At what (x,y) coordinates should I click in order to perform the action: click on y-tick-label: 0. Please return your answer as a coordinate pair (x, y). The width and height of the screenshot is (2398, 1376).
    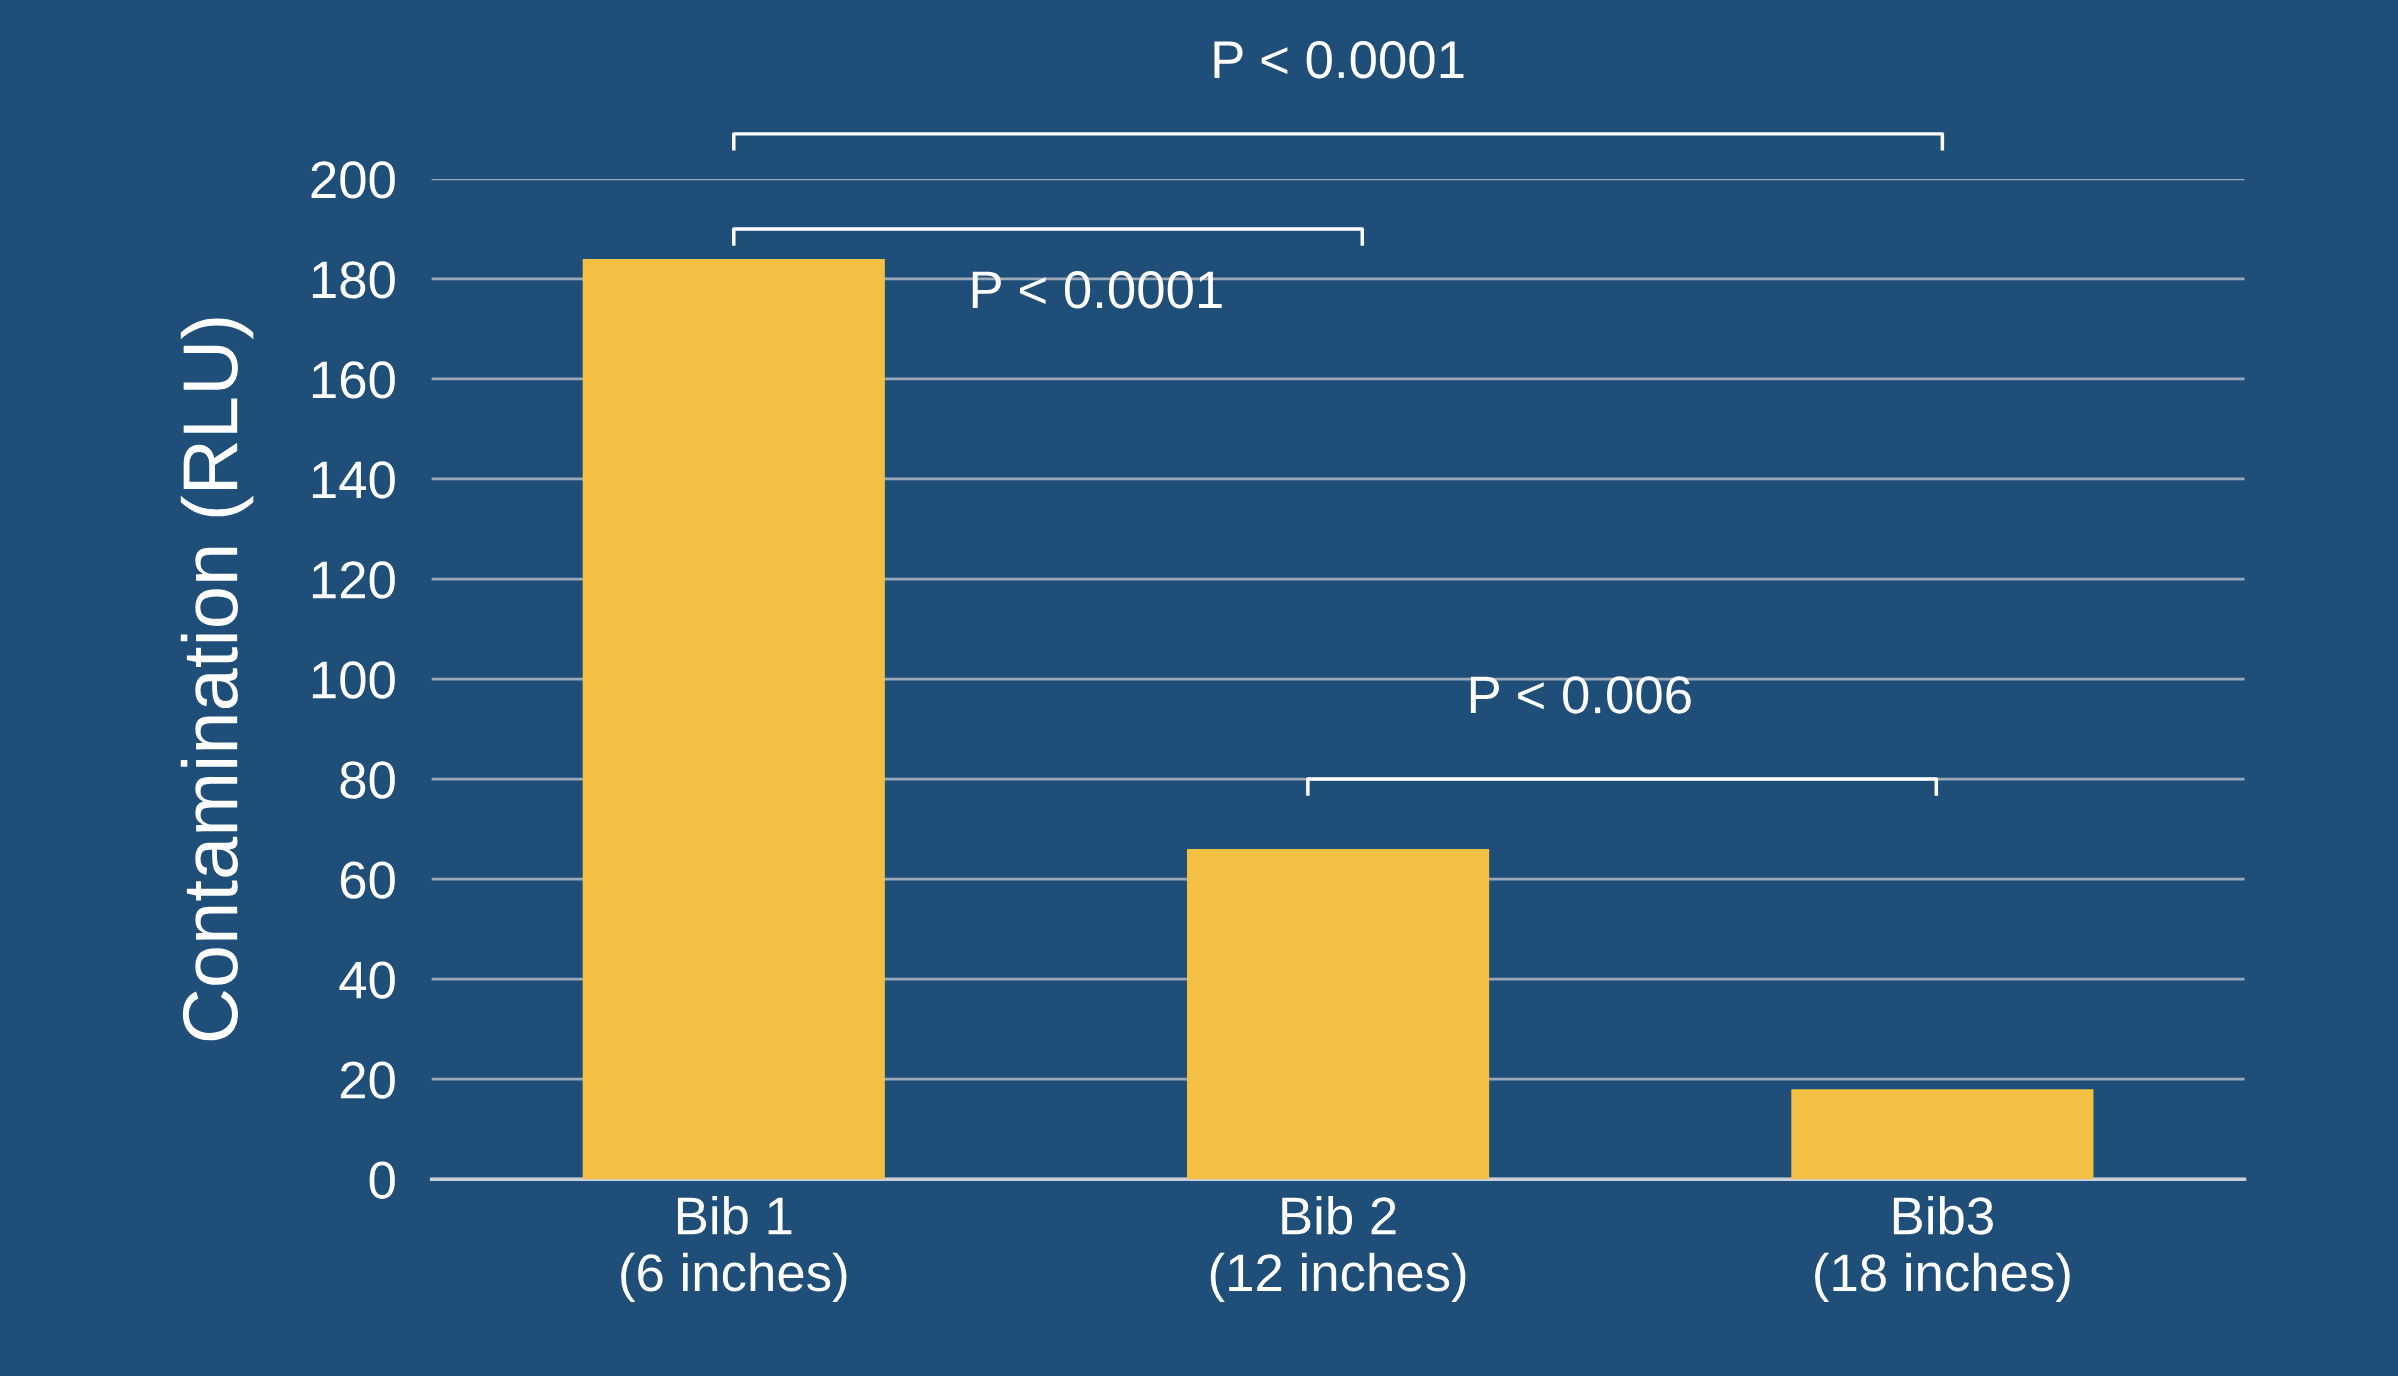
    Looking at the image, I should click on (382, 1180).